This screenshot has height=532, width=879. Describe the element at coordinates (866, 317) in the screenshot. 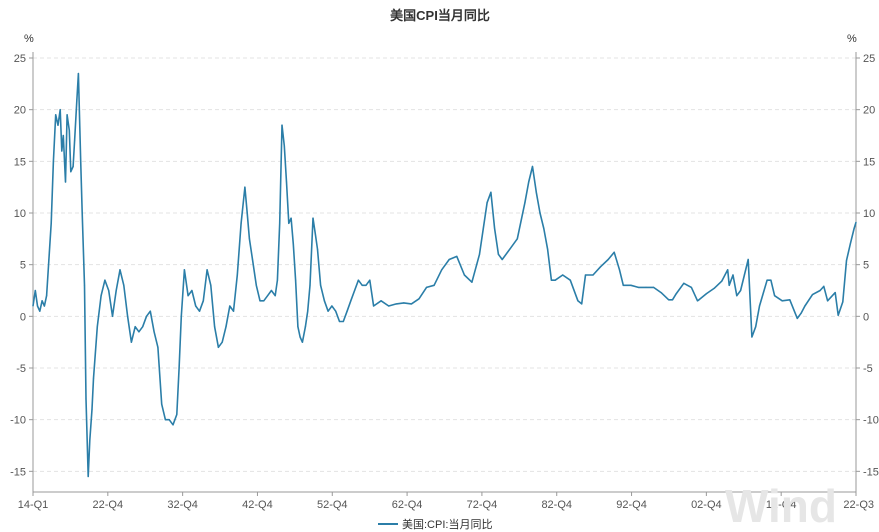

I see `y-tick-label-right: 0` at that location.